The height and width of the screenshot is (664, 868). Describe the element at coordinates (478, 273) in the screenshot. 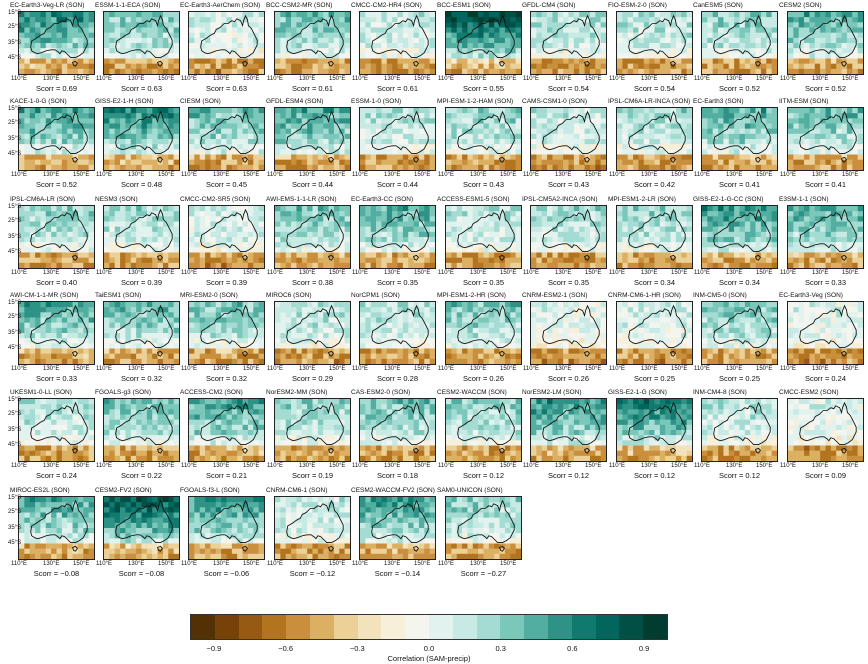

I see `x-tick-label: 130°E` at that location.